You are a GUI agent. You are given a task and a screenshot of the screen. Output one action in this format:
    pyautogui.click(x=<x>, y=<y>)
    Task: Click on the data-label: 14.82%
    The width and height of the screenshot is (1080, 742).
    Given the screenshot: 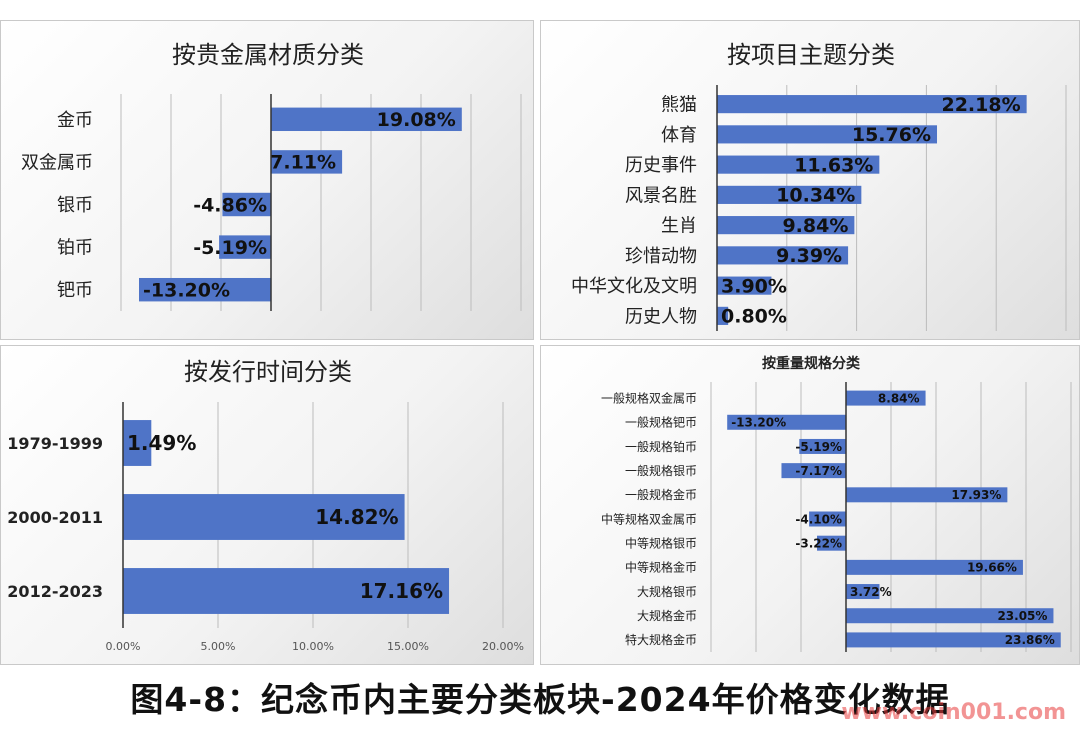 What is the action you would take?
    pyautogui.click(x=356, y=517)
    